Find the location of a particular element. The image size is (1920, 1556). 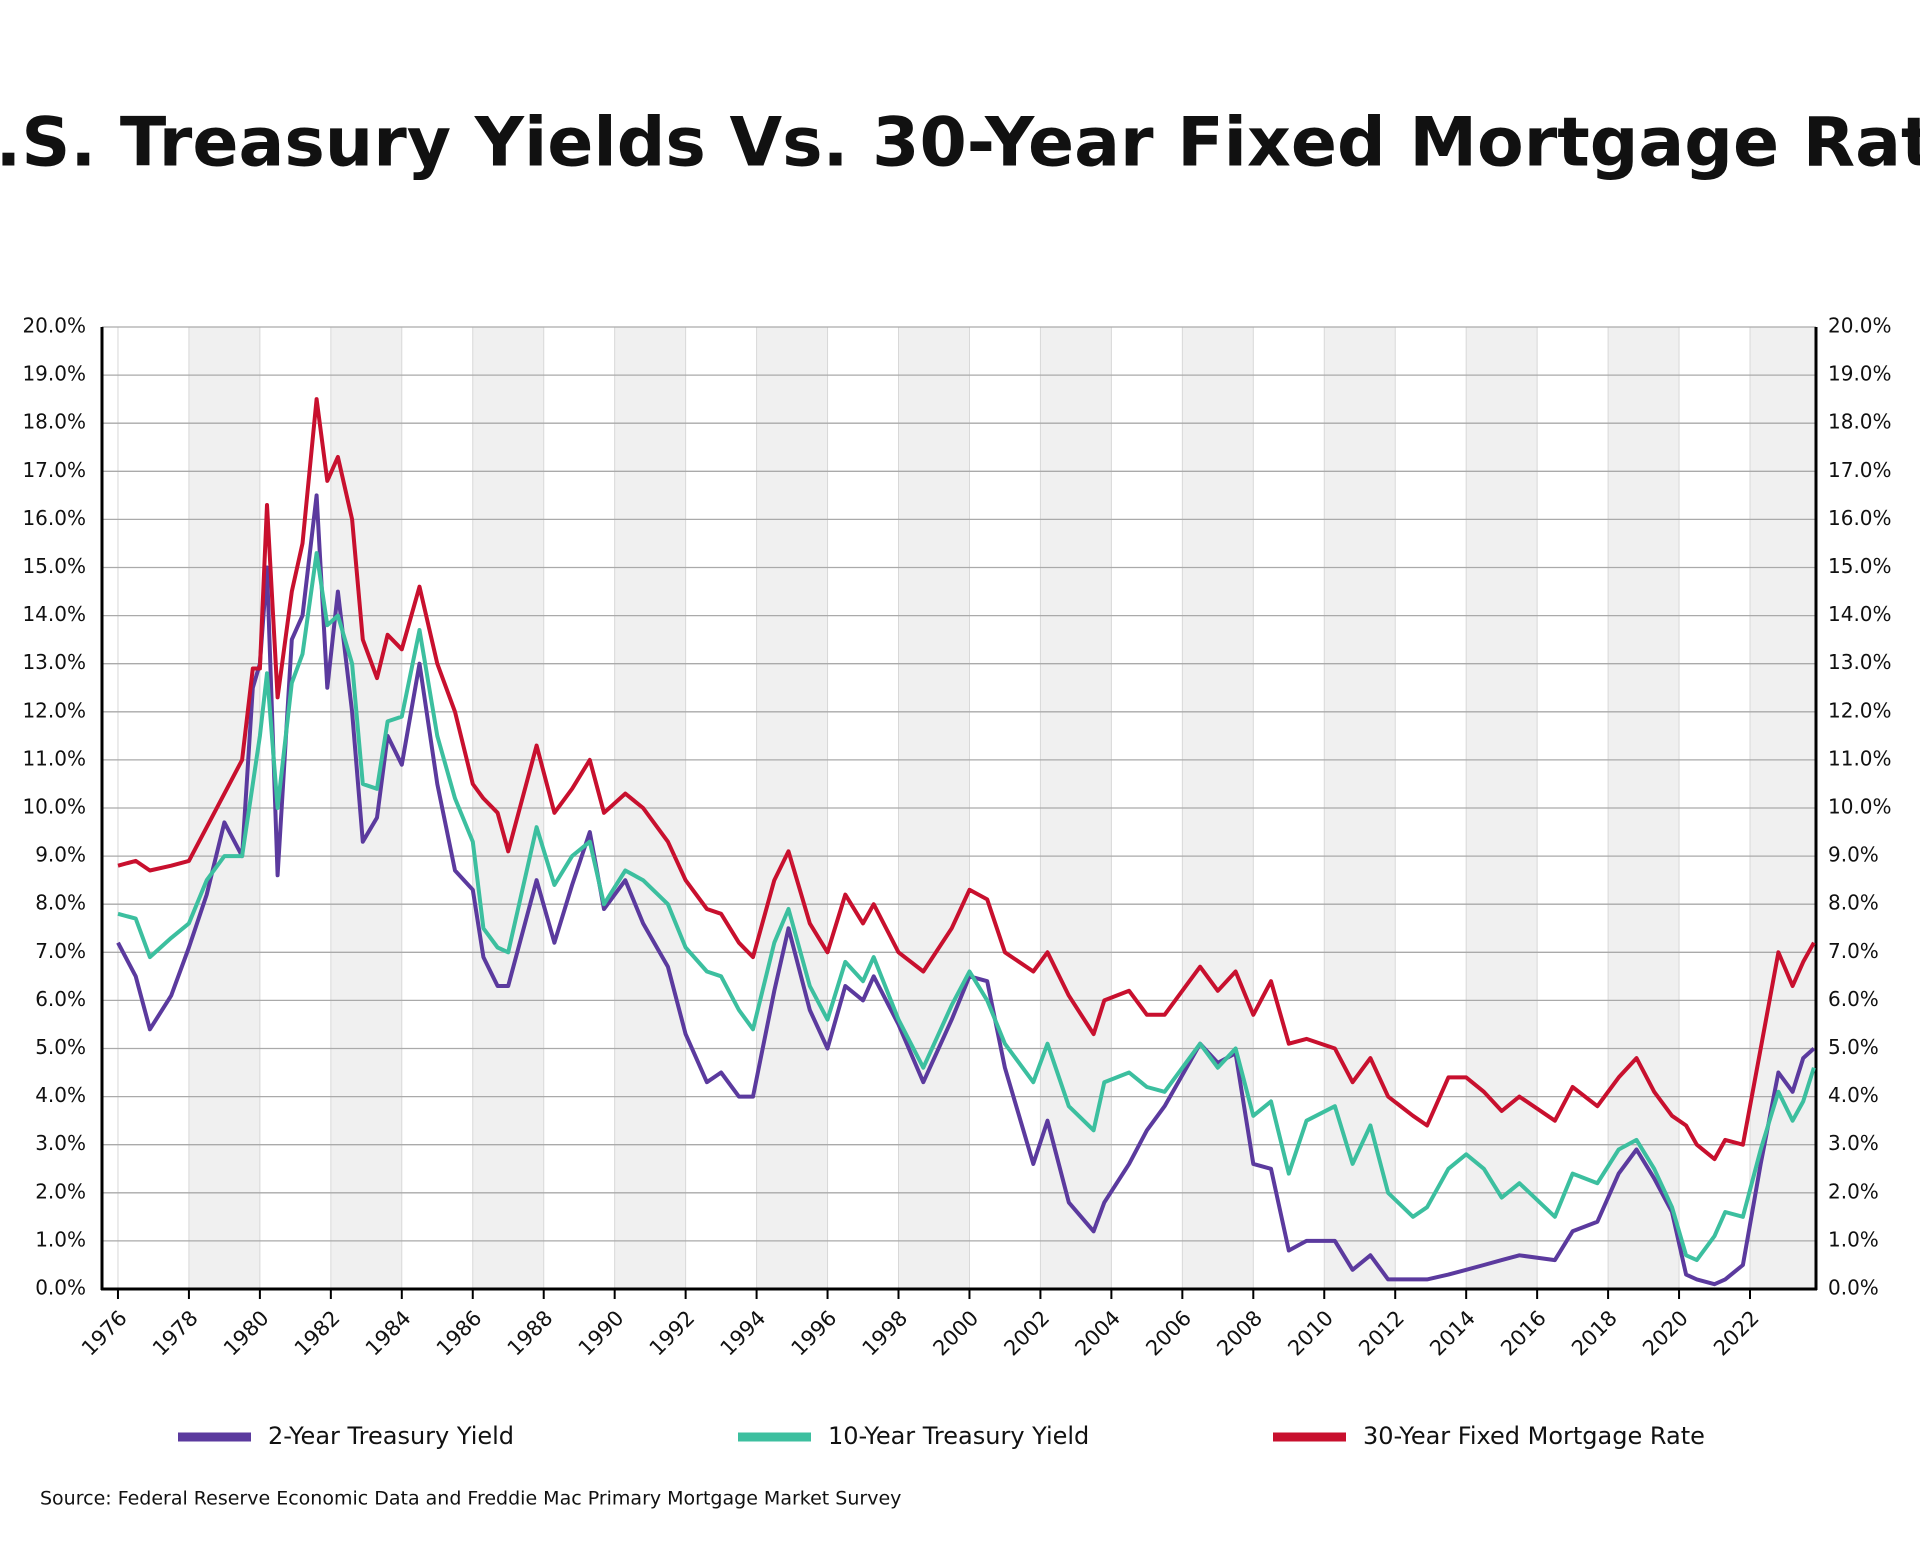

x-tick-label: 2018 is located at coordinates (1594, 1333).